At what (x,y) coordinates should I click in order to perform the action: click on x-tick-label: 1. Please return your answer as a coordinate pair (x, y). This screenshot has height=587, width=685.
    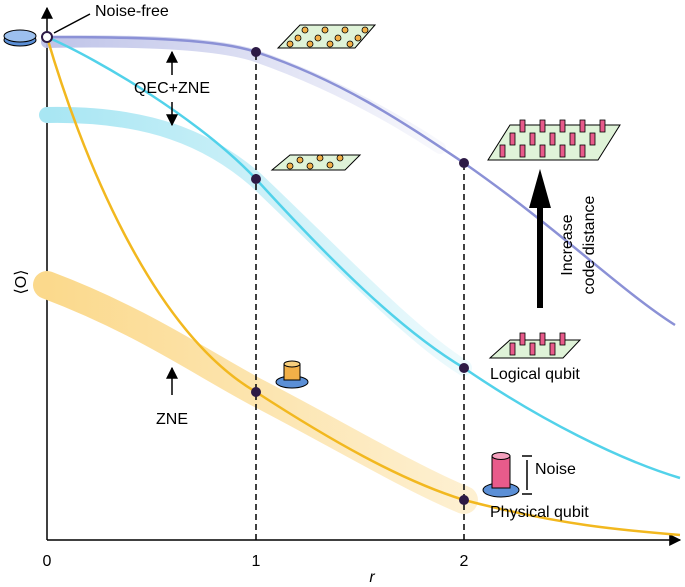
    Looking at the image, I should click on (256, 561).